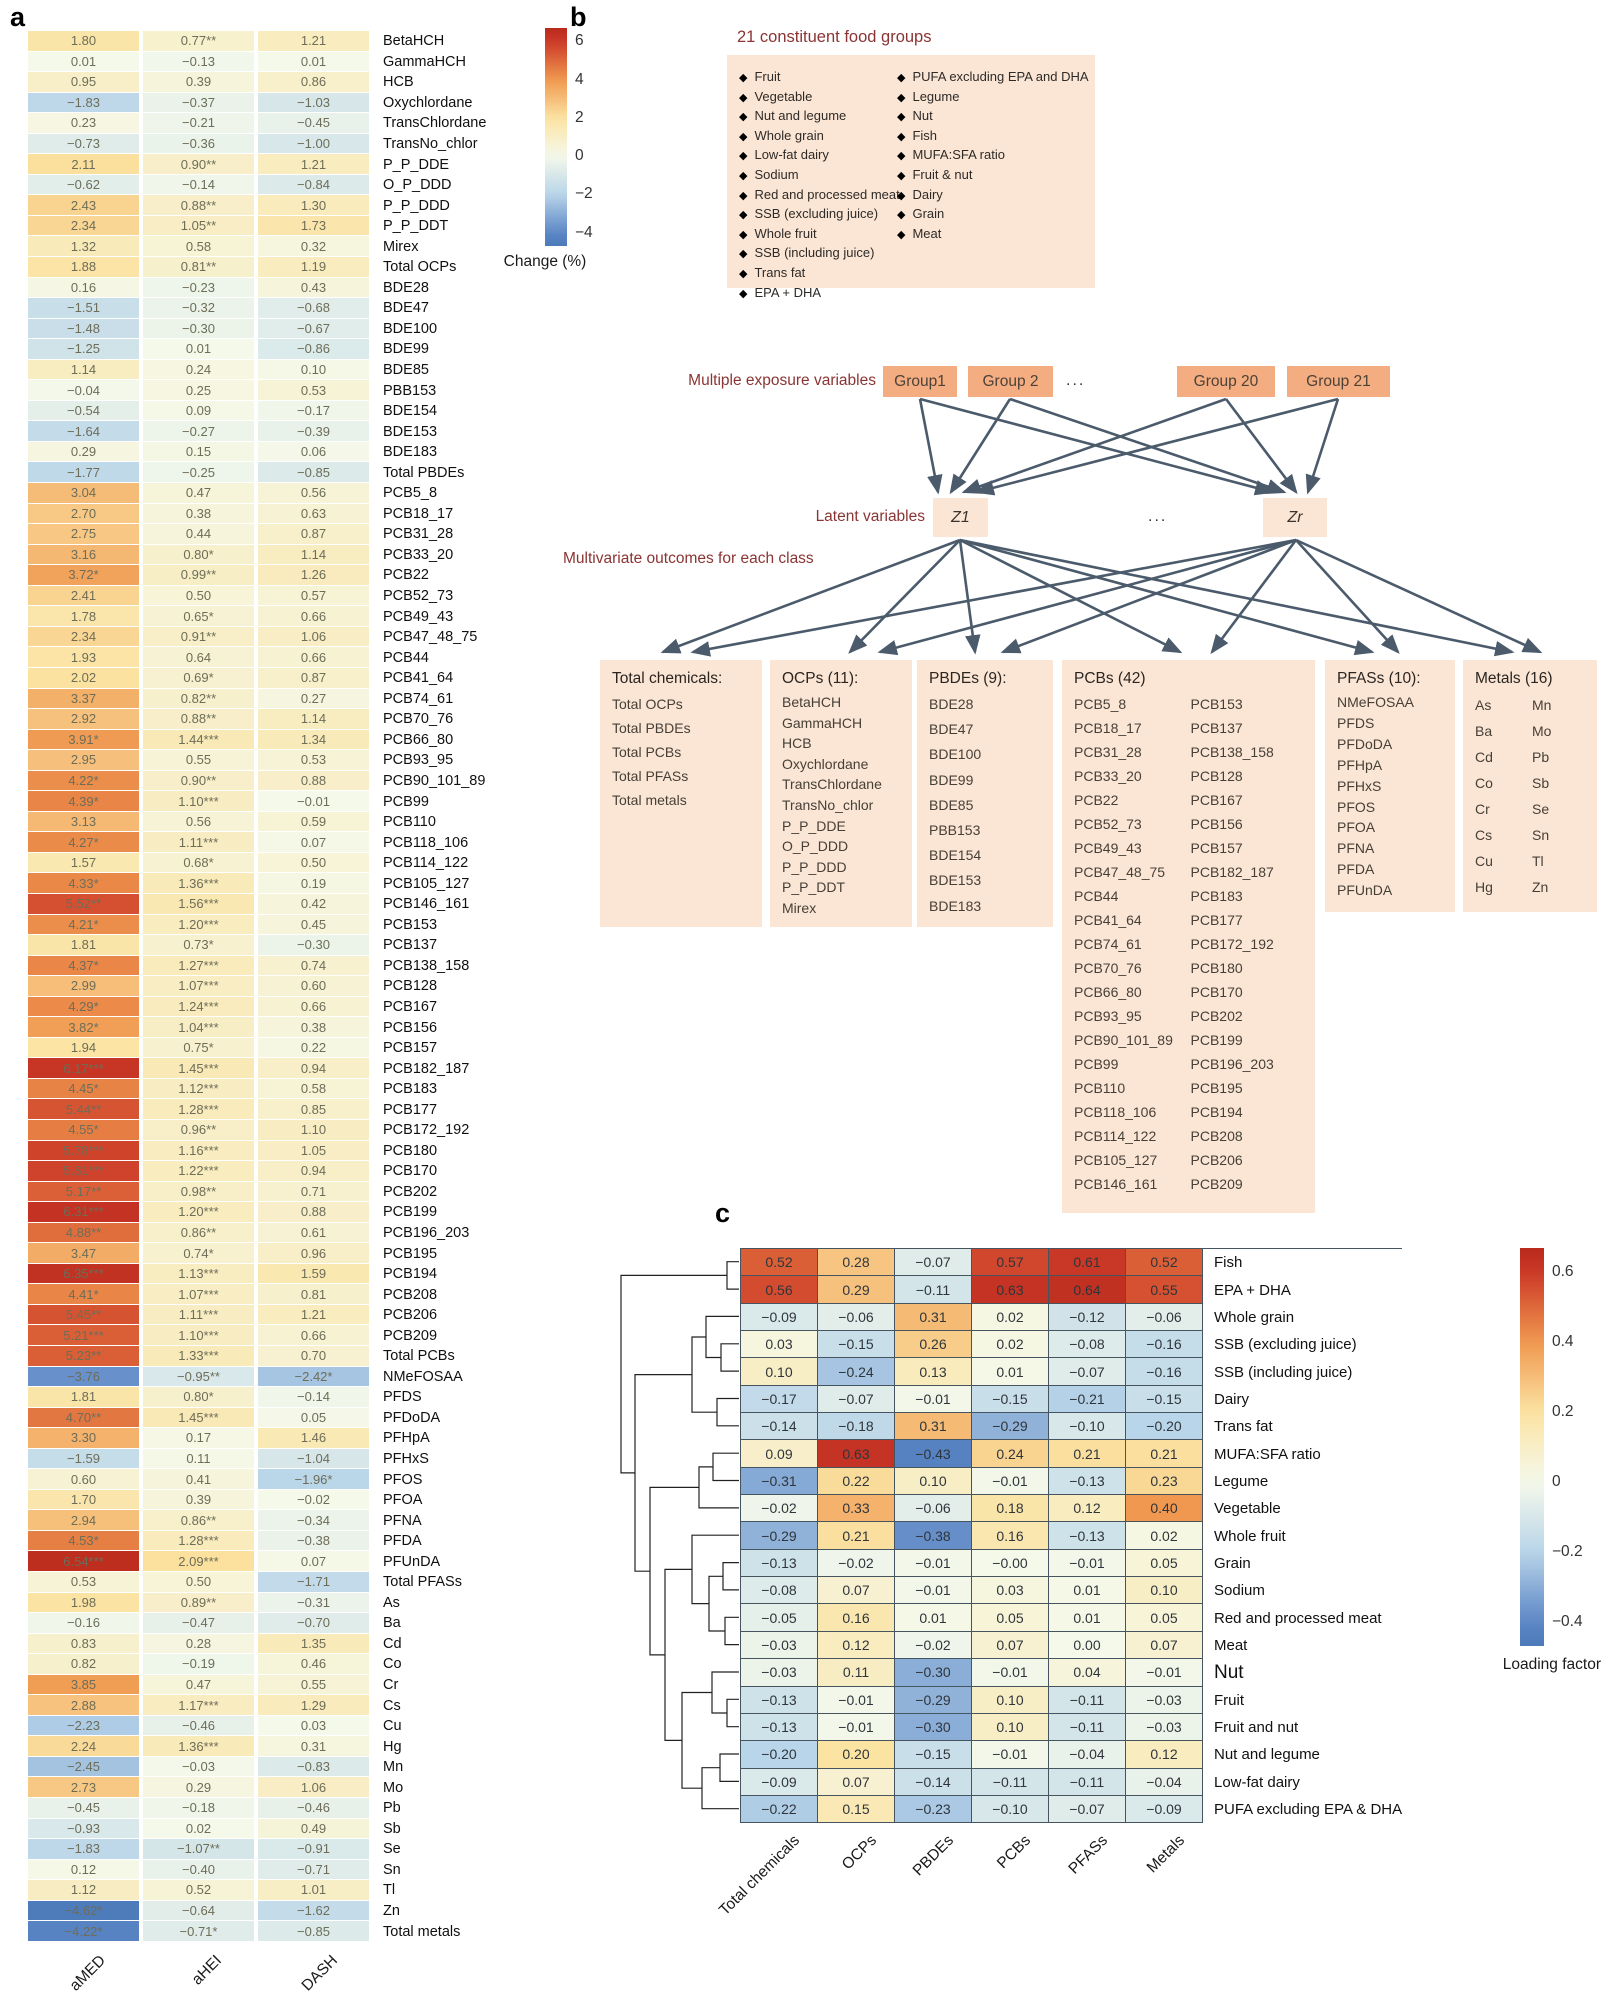 This screenshot has height=2000, width=1601. Describe the element at coordinates (1094, 445) in the screenshot. I see `flow-arrow` at that location.